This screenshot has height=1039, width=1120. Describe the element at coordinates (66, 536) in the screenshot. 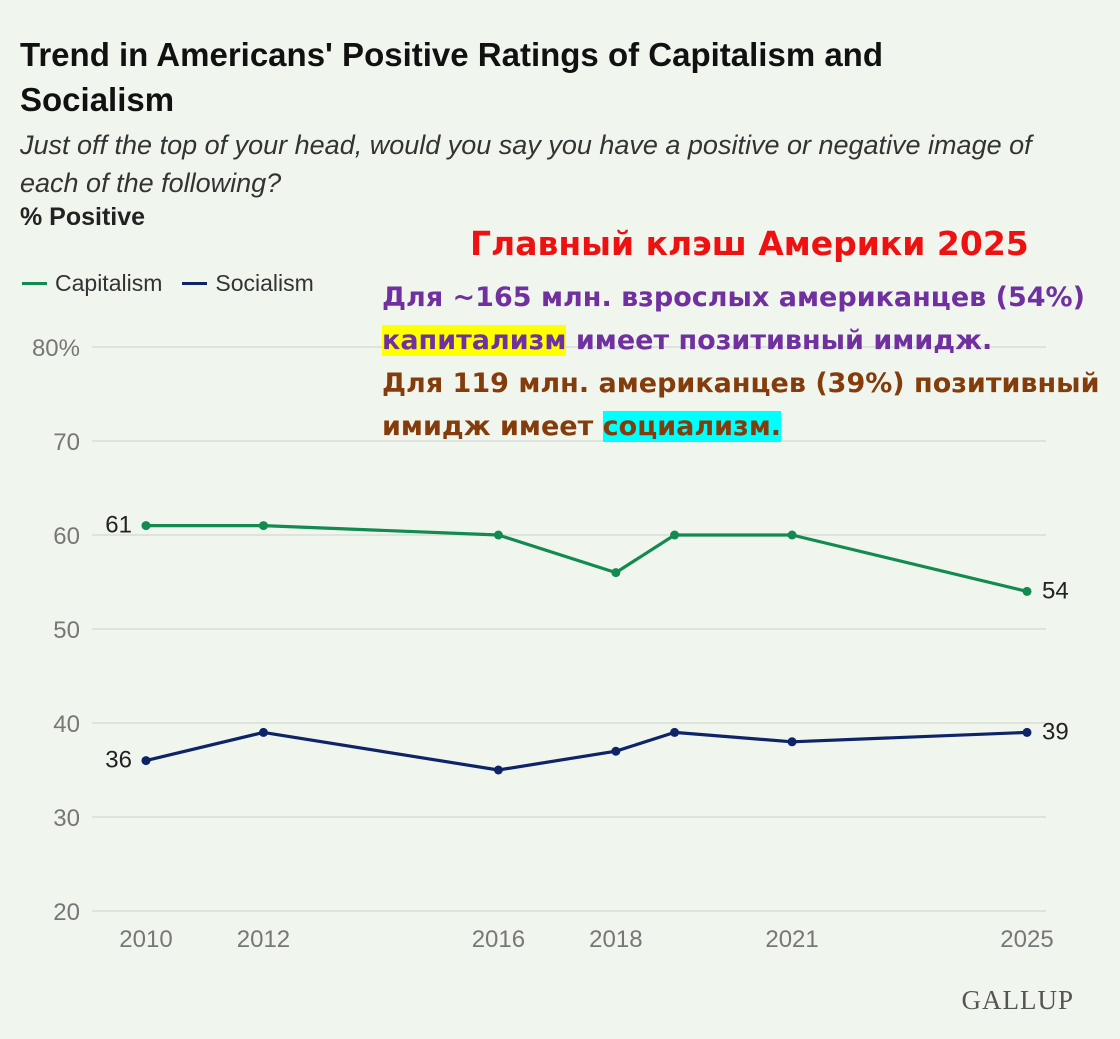

I see `y-tick-label: 60` at that location.